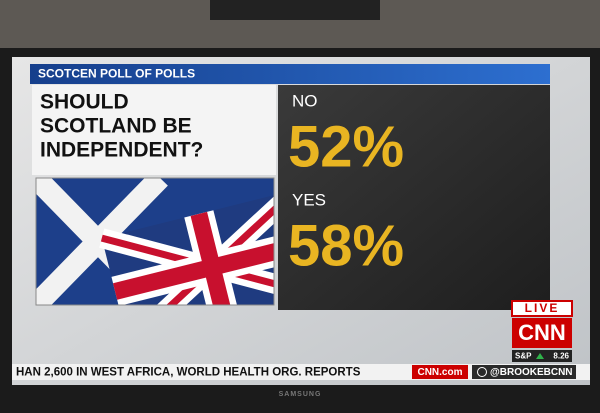 The width and height of the screenshot is (600, 413). I want to click on answer-value: 52%, so click(346, 146).